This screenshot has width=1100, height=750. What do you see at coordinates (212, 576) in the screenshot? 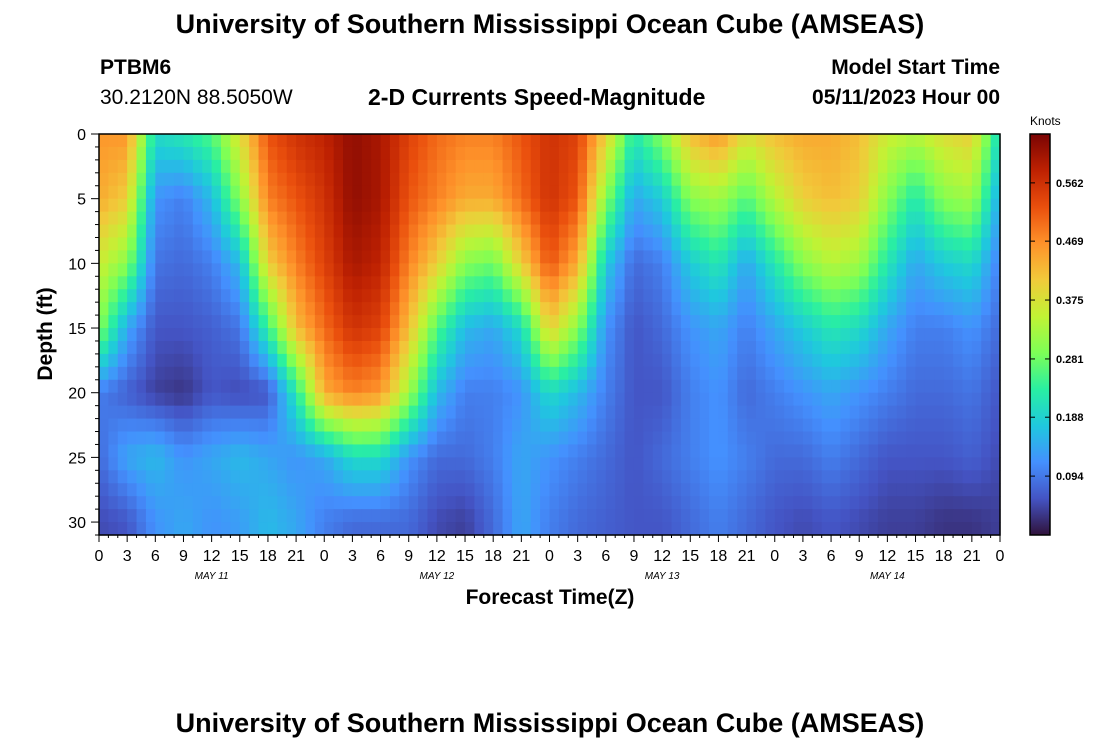
I see `day-label: MAY 11` at bounding box center [212, 576].